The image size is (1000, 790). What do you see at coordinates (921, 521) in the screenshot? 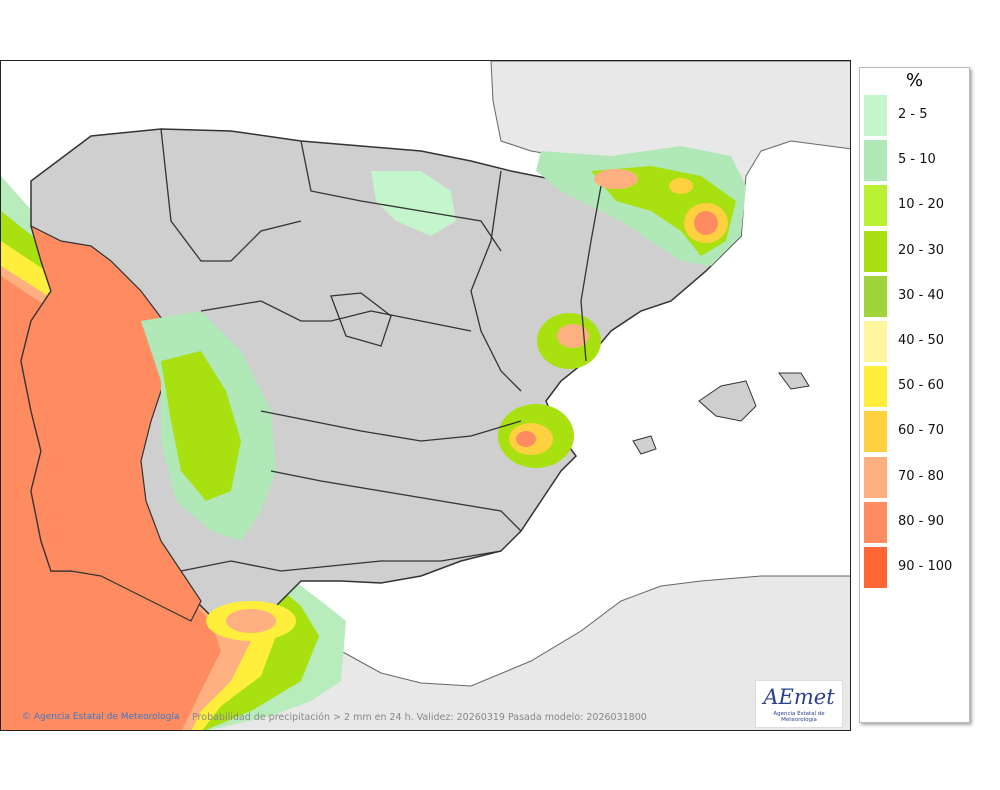
I see `legend-label: 80 - 90` at bounding box center [921, 521].